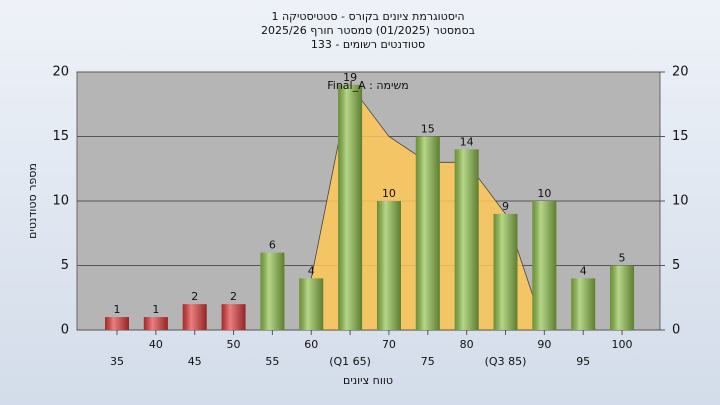 This screenshot has height=405, width=720. I want to click on y2-tick-label: 15, so click(680, 136).